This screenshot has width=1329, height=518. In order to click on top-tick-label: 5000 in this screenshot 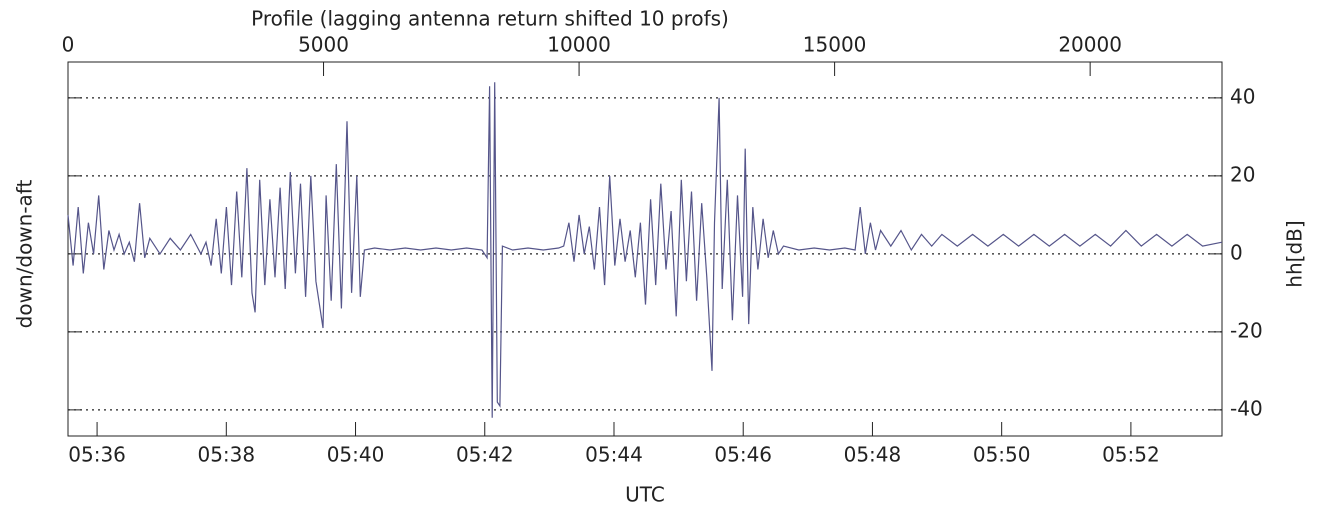, I will do `click(323, 45)`.